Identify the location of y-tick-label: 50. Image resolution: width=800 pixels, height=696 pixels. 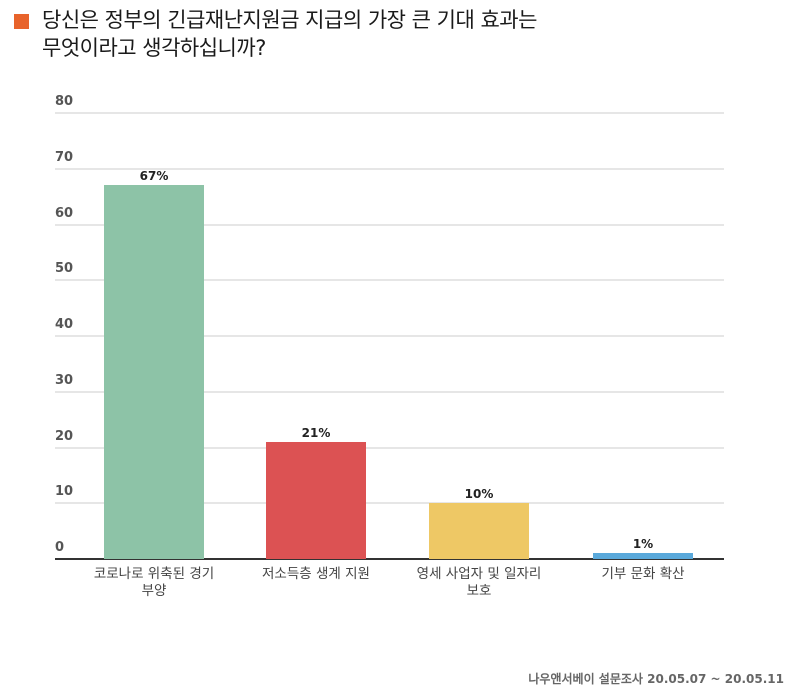
(64, 269).